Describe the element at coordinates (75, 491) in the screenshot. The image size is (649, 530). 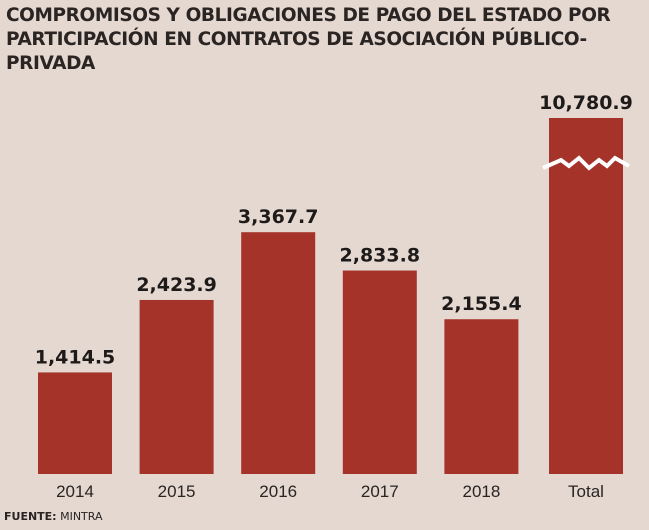
I see `tick-label-2014: 2014` at that location.